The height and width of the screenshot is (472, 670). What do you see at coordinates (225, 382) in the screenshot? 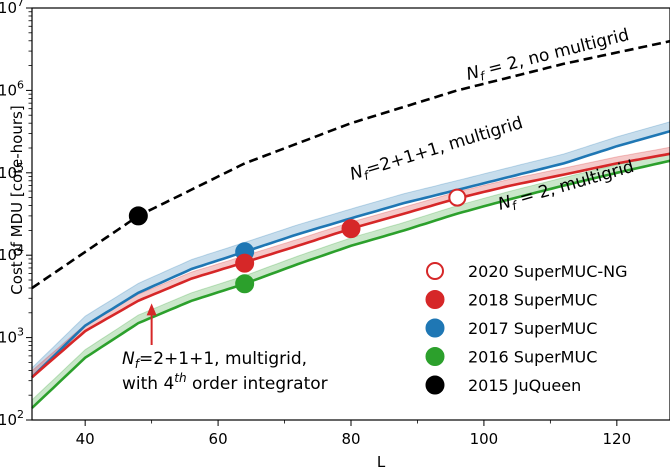
I see `label-4th-order-line2: with 4th order integrator` at bounding box center [225, 382].